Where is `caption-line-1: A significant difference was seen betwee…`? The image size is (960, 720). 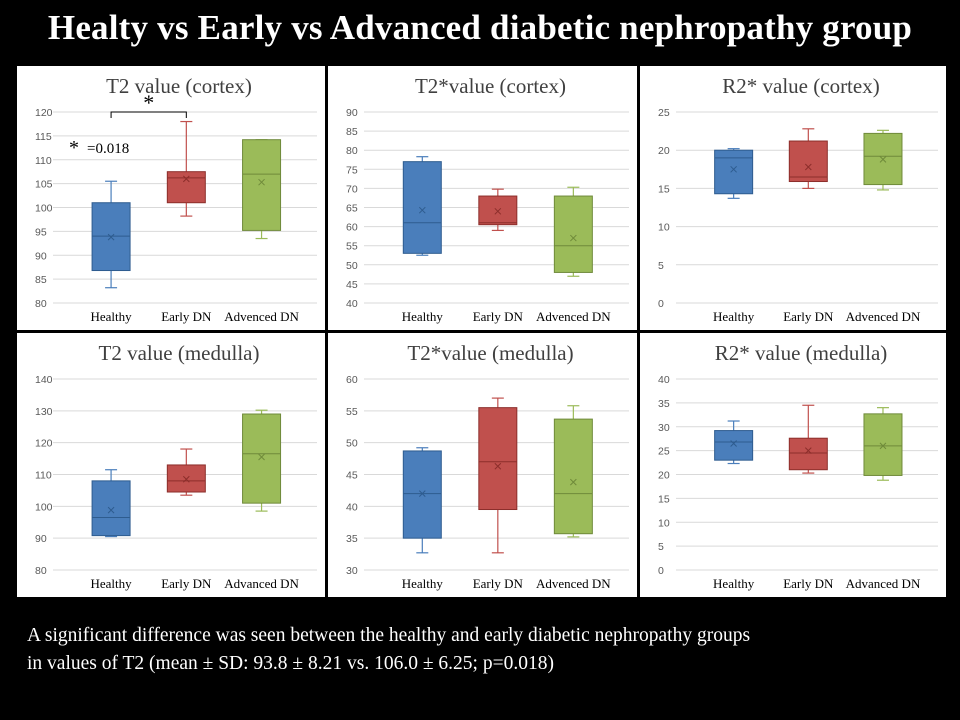 caption-line-1: A significant difference was seen betwee… is located at coordinates (389, 635).